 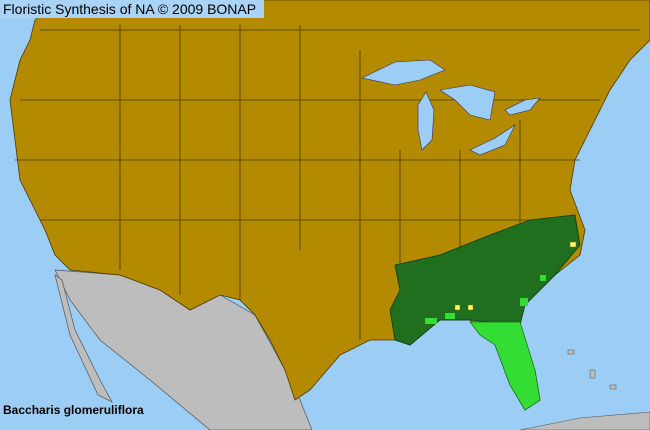 I want to click on gulf-coast-counties, so click(x=485, y=299).